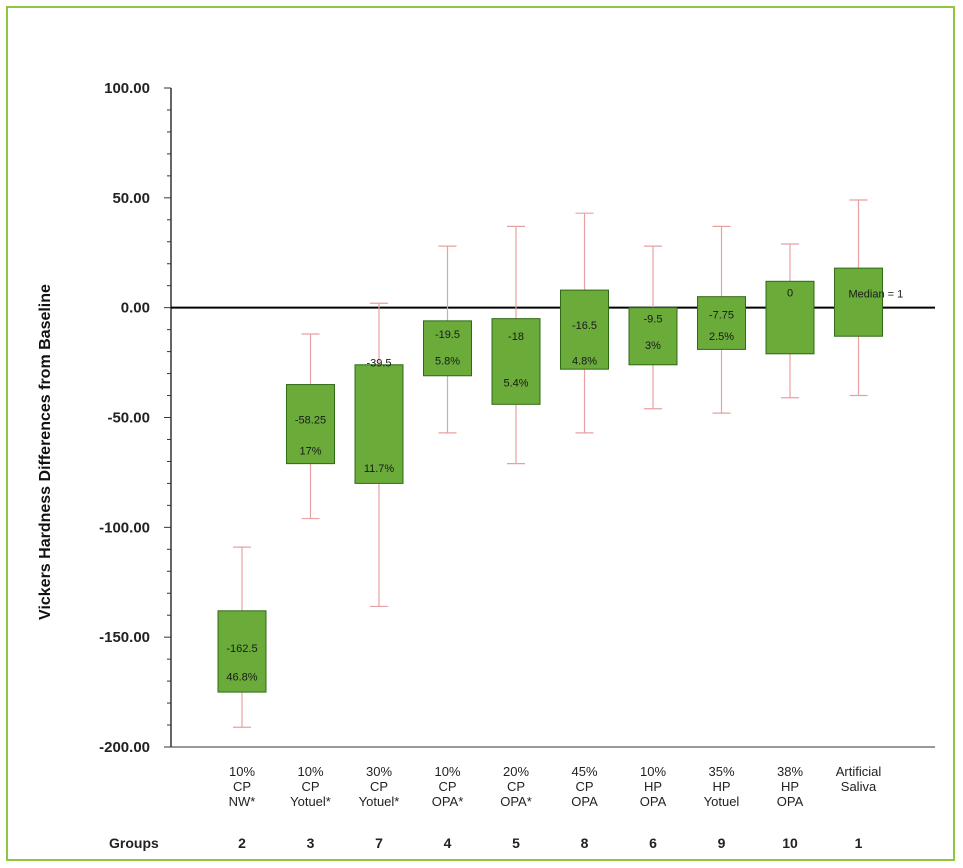  What do you see at coordinates (516, 843) in the screenshot?
I see `group-number: 5` at bounding box center [516, 843].